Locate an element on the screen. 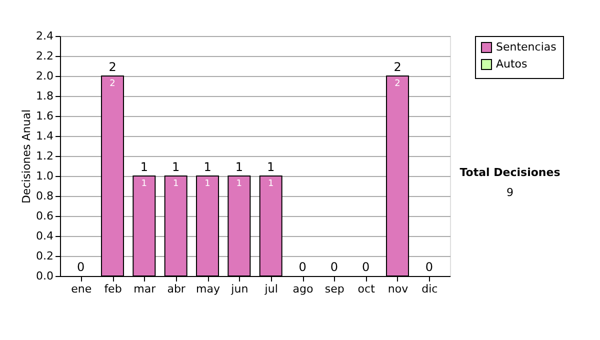  x-tick-label: may is located at coordinates (208, 289).